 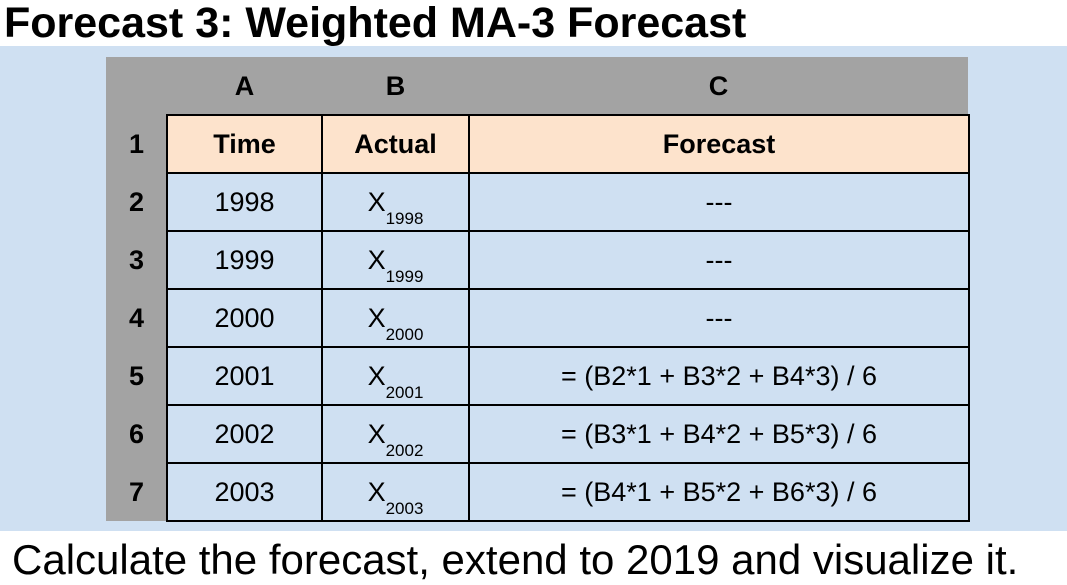 What do you see at coordinates (244, 318) in the screenshot?
I see `time-cell: 2000` at bounding box center [244, 318].